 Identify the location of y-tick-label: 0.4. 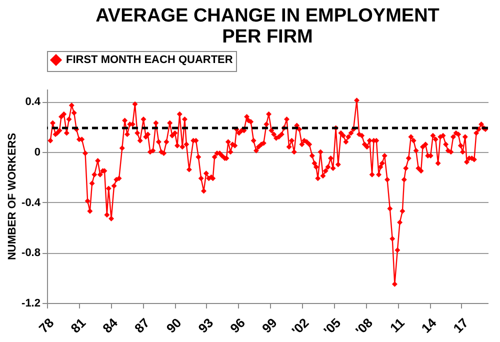
(33, 102).